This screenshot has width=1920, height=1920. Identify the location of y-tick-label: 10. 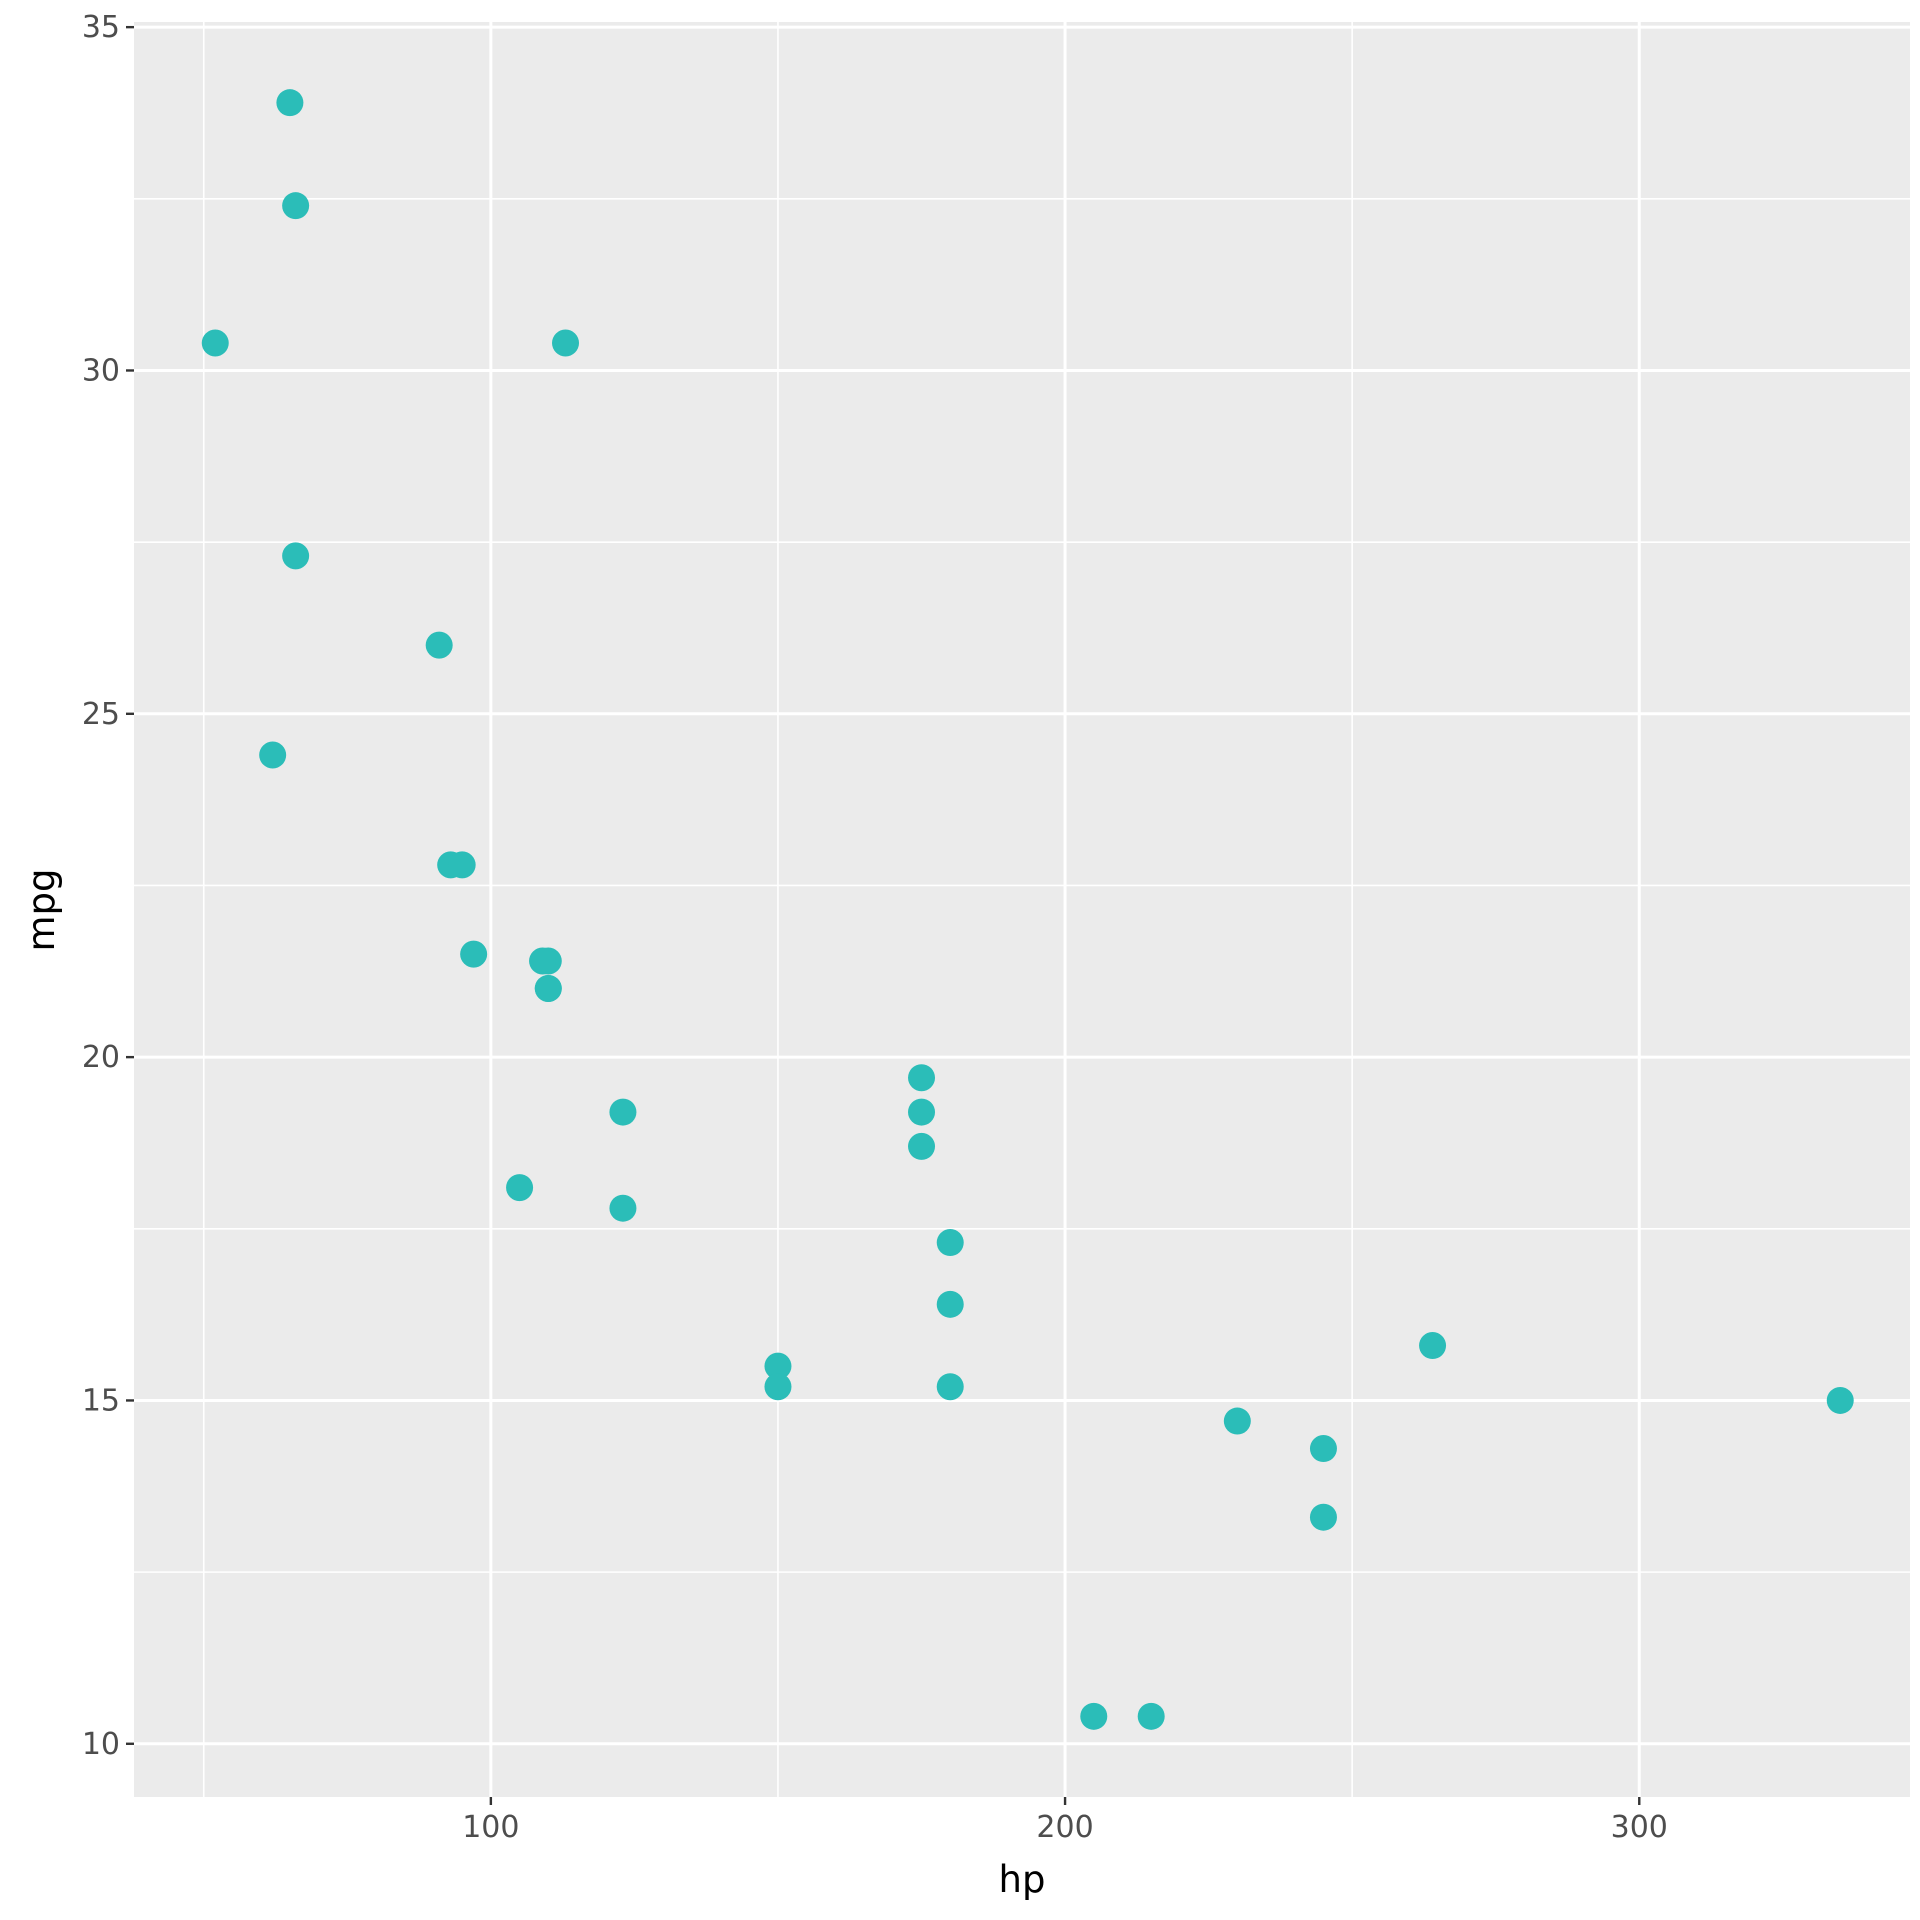
(101, 1744).